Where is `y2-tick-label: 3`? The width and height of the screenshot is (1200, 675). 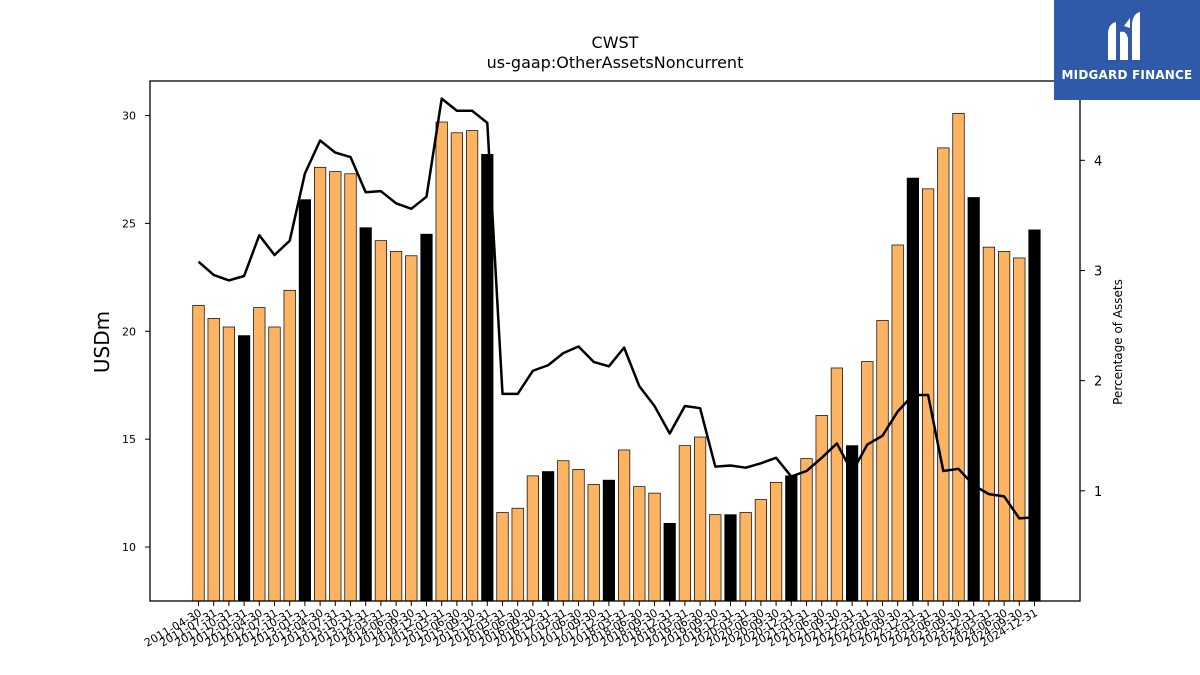
y2-tick-label: 3 is located at coordinates (1098, 271).